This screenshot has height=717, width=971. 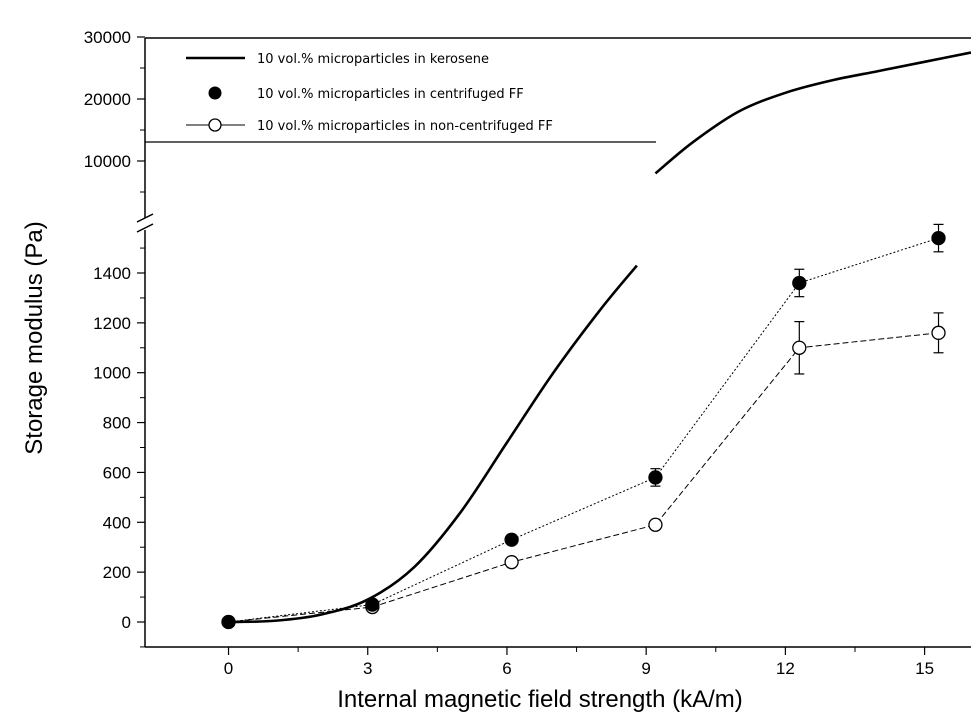 I want to click on x-tick-label: 6, so click(x=506, y=668).